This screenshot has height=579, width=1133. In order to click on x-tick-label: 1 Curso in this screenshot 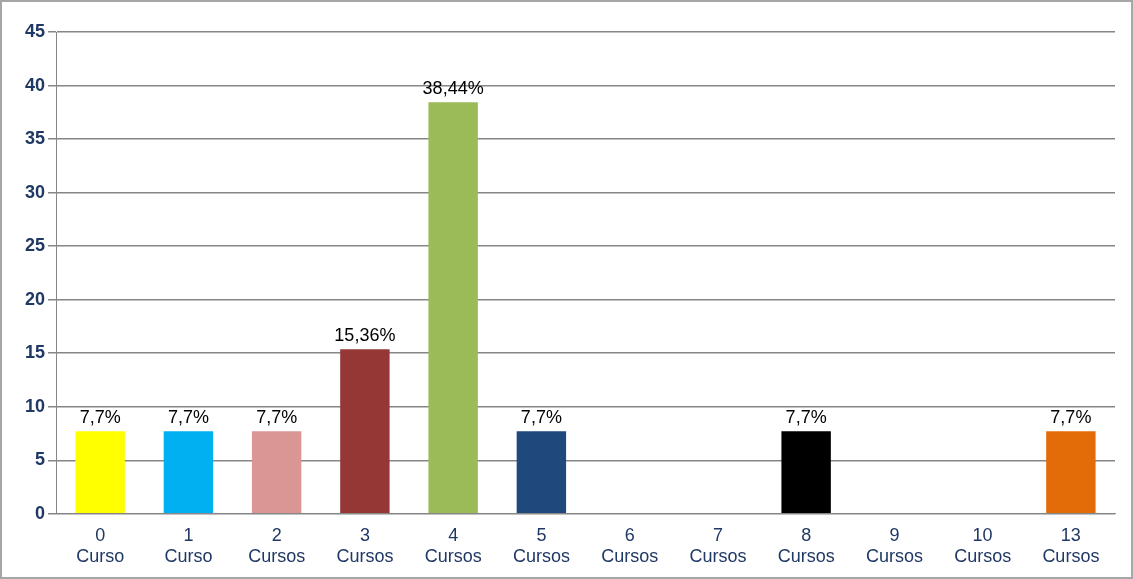, I will do `click(188, 545)`.